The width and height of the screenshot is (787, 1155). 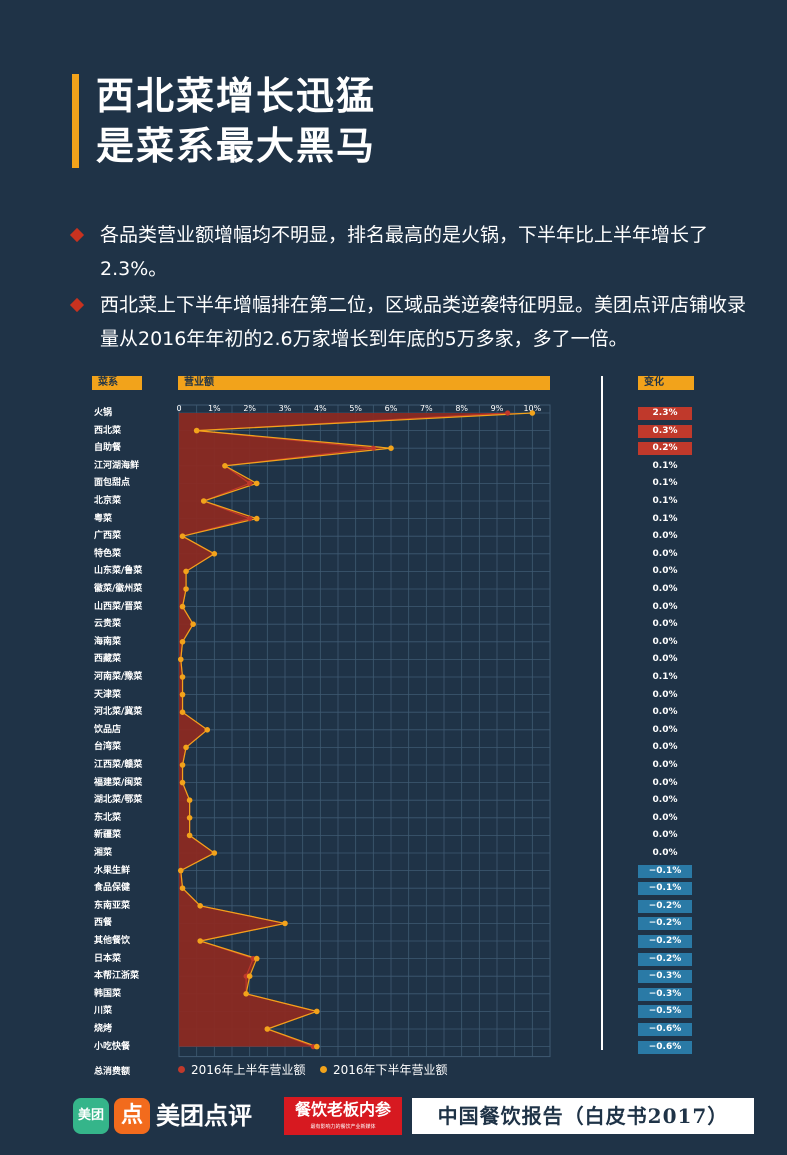 What do you see at coordinates (248, 1070) in the screenshot?
I see `legend-h1-label: 2016年上半年营业额` at bounding box center [248, 1070].